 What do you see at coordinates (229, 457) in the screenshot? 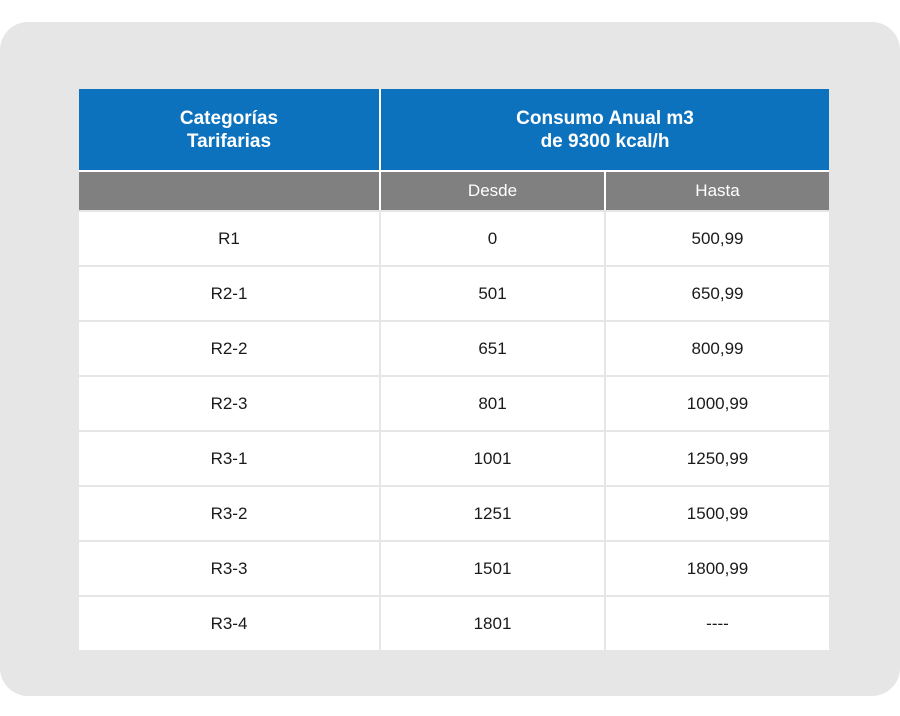
I see `cell-category: R3-1` at bounding box center [229, 457].